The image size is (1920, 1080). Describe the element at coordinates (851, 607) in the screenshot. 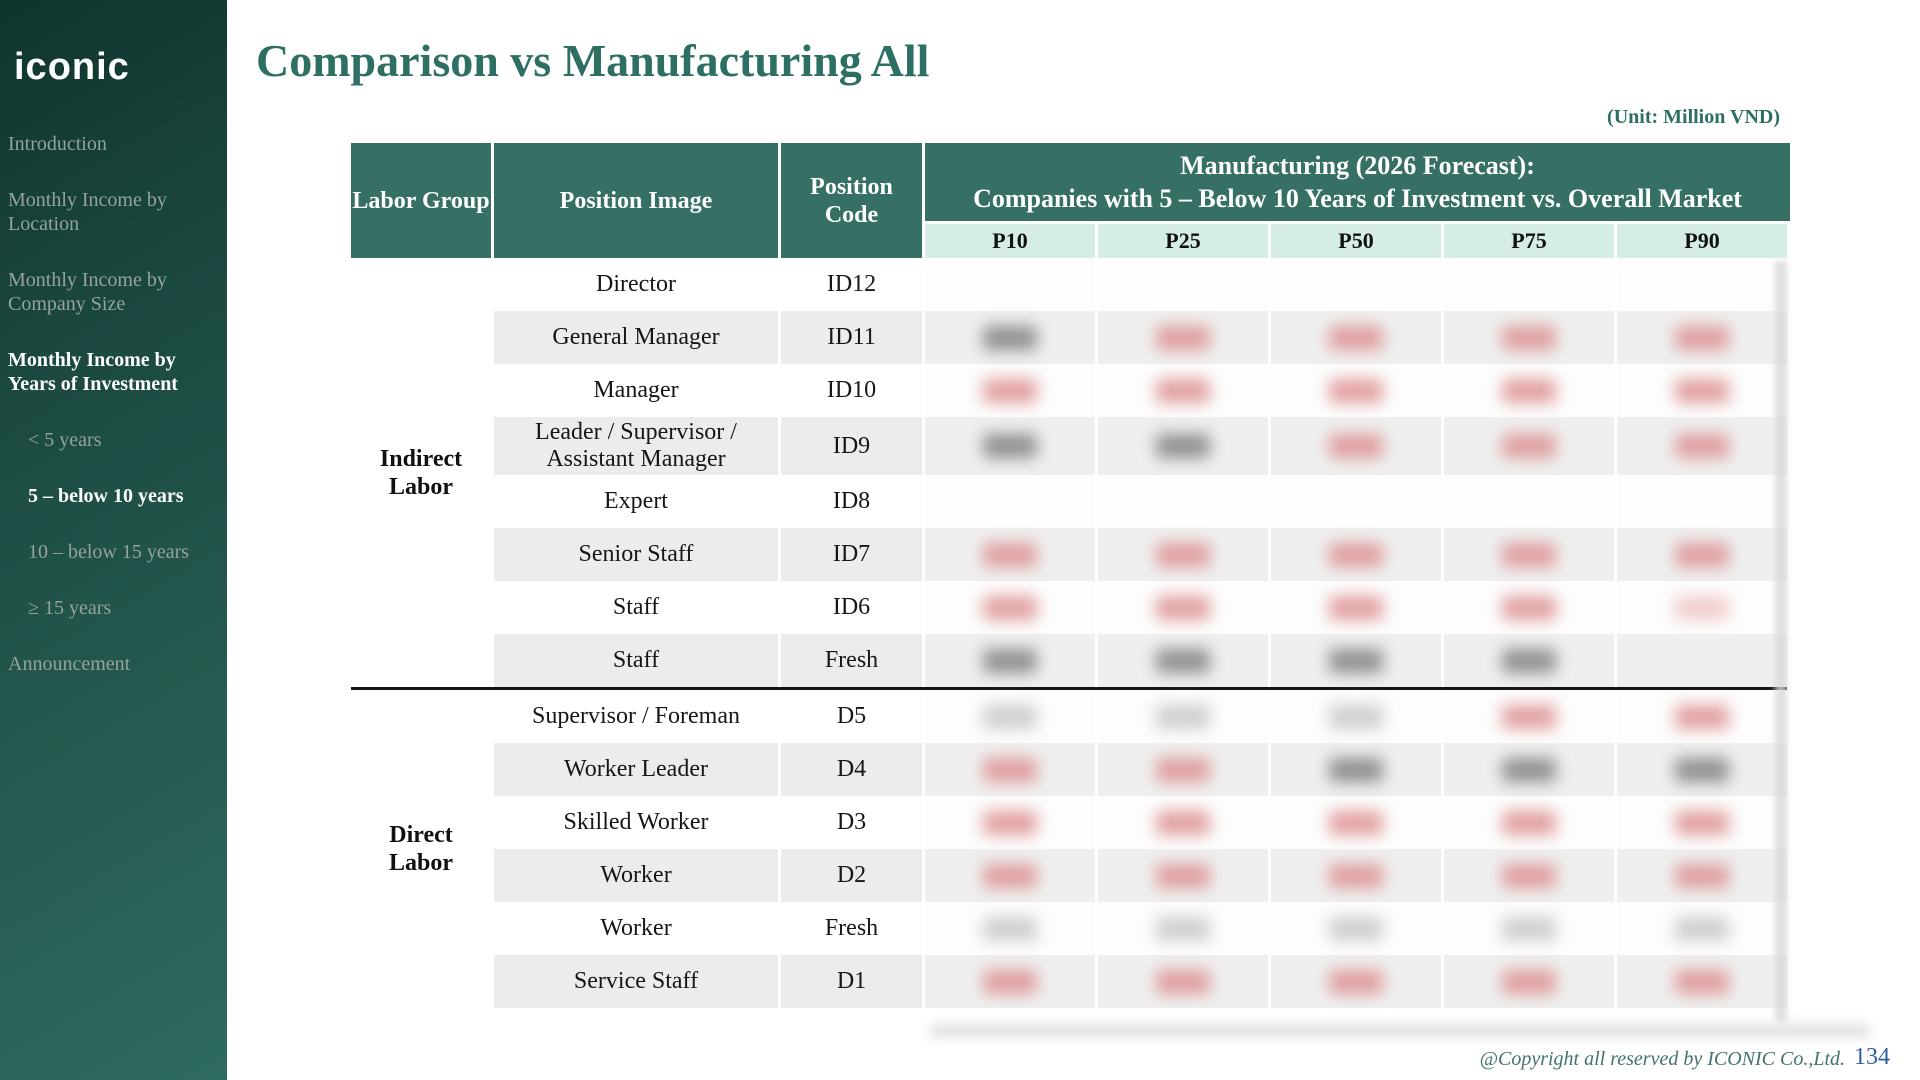

I see `position-code-cell: ID6` at that location.